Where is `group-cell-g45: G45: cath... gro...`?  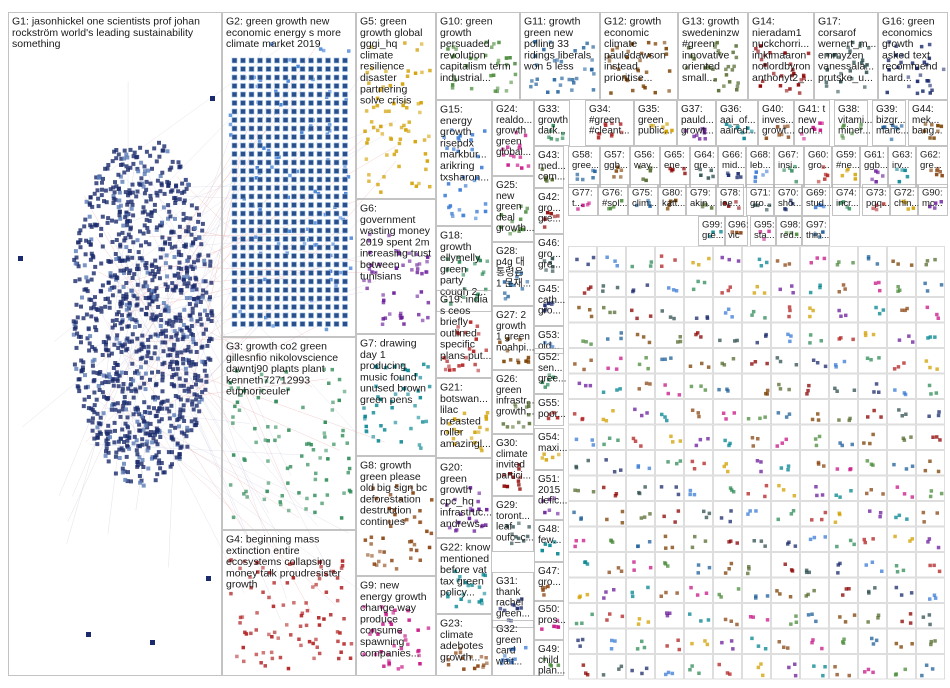 group-cell-g45: G45: cath... gro... is located at coordinates (550, 303).